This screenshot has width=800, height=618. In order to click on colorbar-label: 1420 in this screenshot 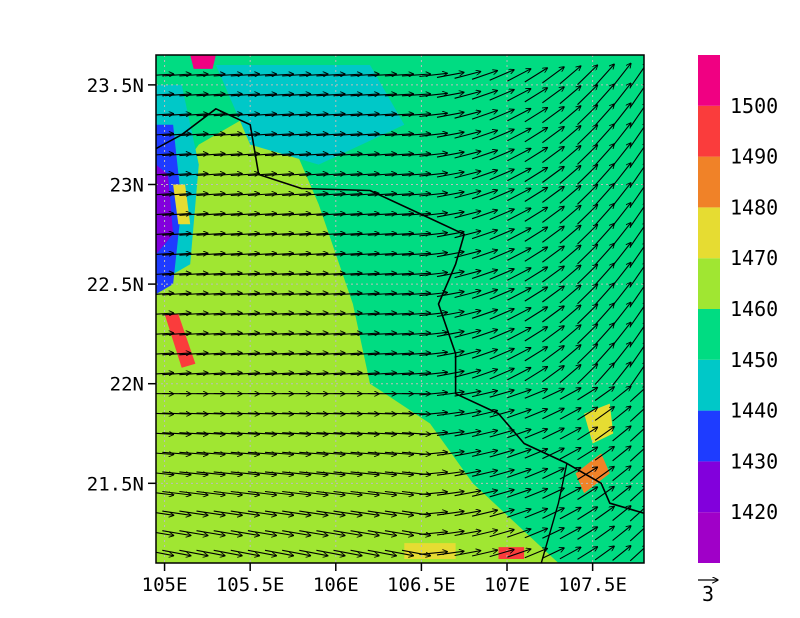, I will do `click(754, 512)`.